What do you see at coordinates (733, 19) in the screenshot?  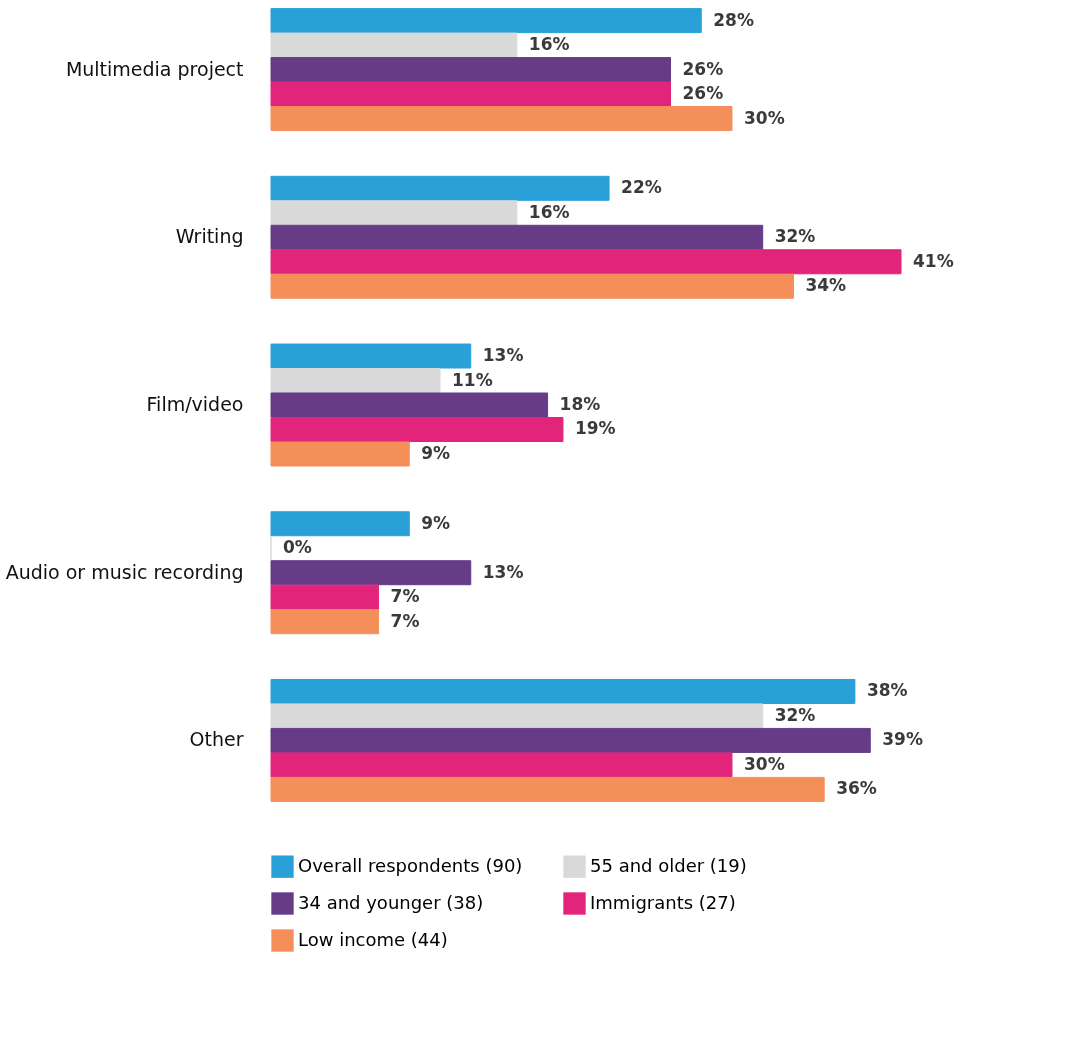 I see `data-label: 28%` at bounding box center [733, 19].